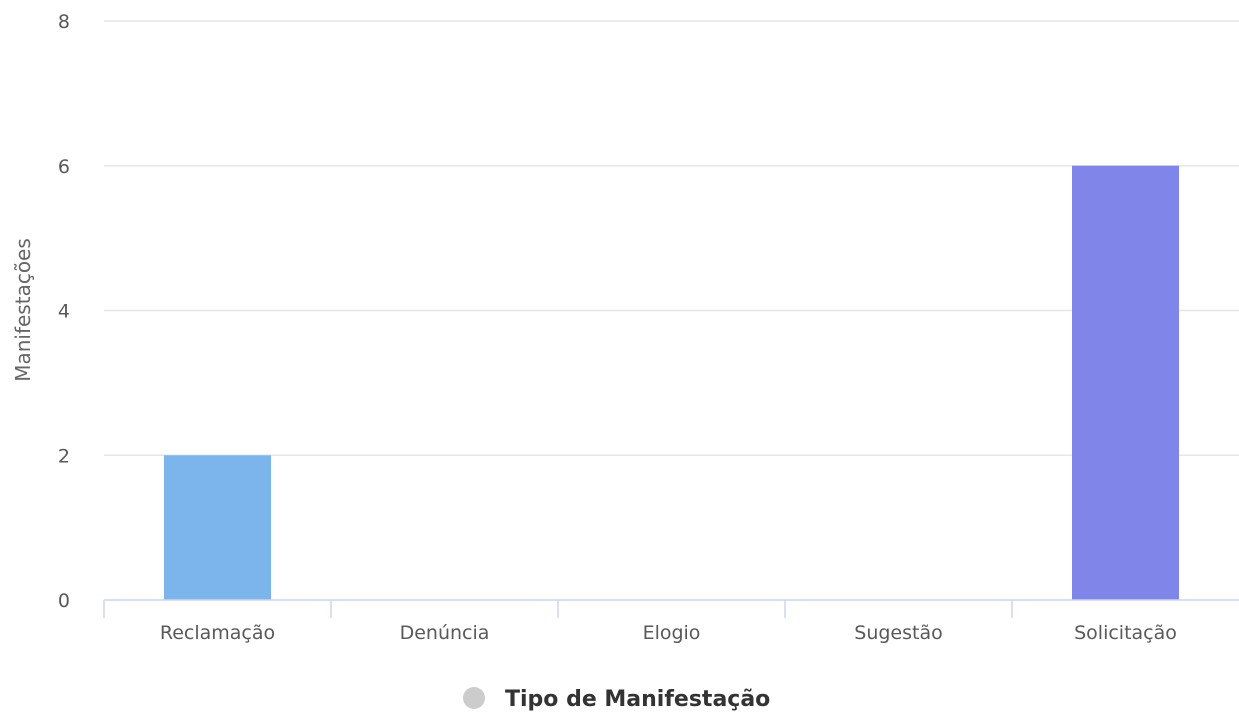 The image size is (1239, 715). I want to click on y-tick-label: 2, so click(64, 456).